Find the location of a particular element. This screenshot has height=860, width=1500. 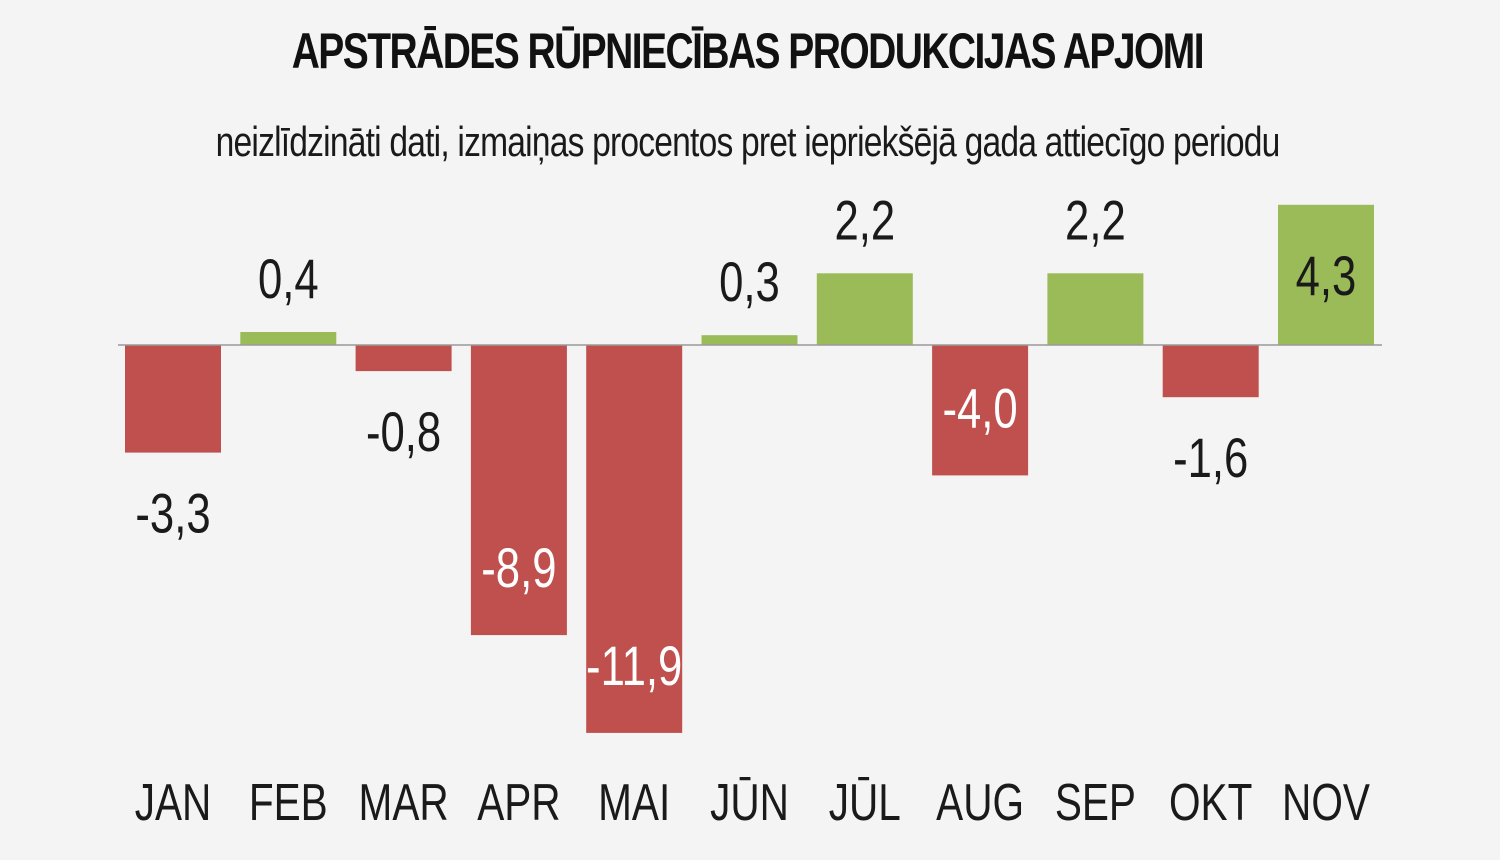

bar-jan is located at coordinates (173, 399).